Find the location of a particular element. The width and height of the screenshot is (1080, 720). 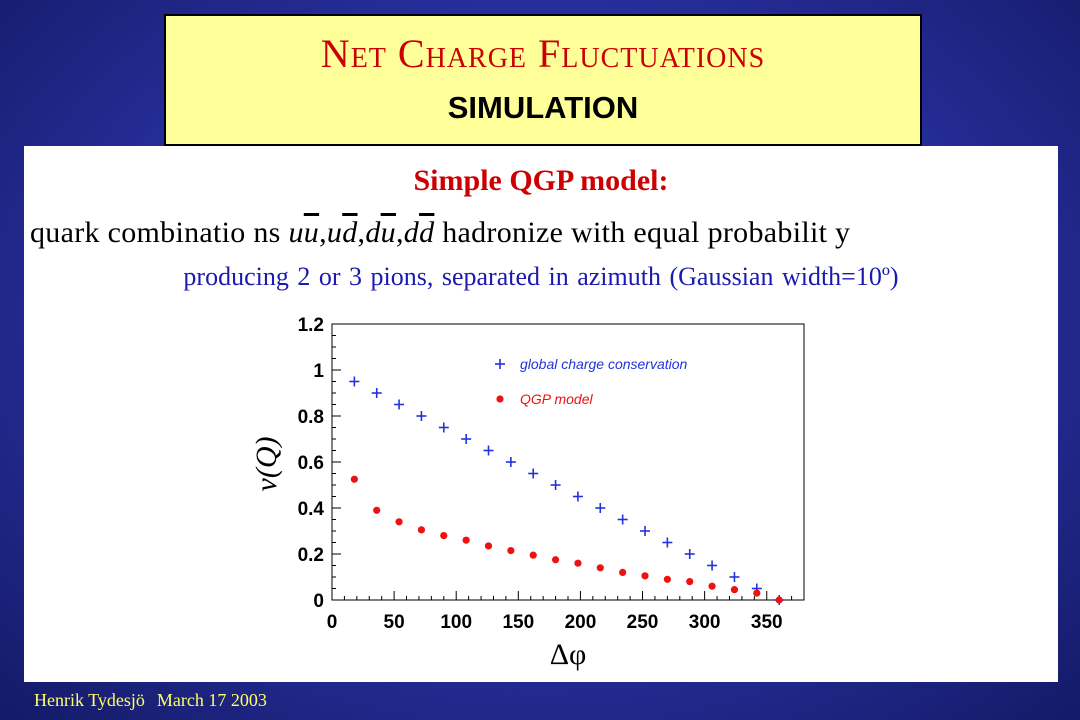

model-heading: Simple QGP model: is located at coordinates (541, 180).